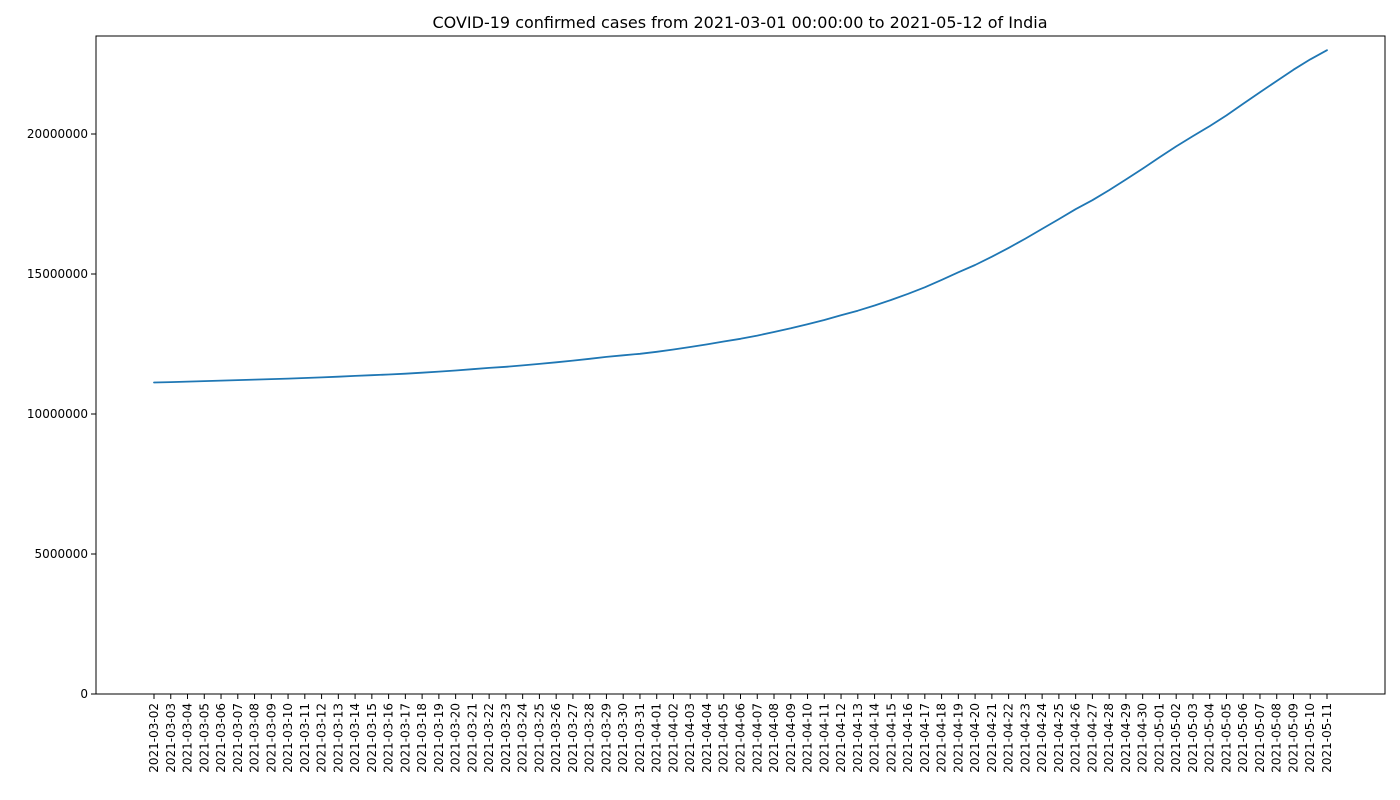 The height and width of the screenshot is (800, 1400). I want to click on x-tick-label: 2021-03-27, so click(573, 738).